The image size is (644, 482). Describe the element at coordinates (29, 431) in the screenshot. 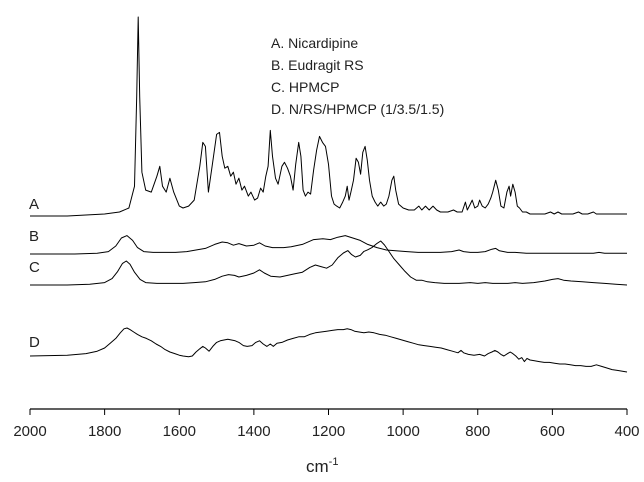

I see `x-tick-label: 2000` at that location.